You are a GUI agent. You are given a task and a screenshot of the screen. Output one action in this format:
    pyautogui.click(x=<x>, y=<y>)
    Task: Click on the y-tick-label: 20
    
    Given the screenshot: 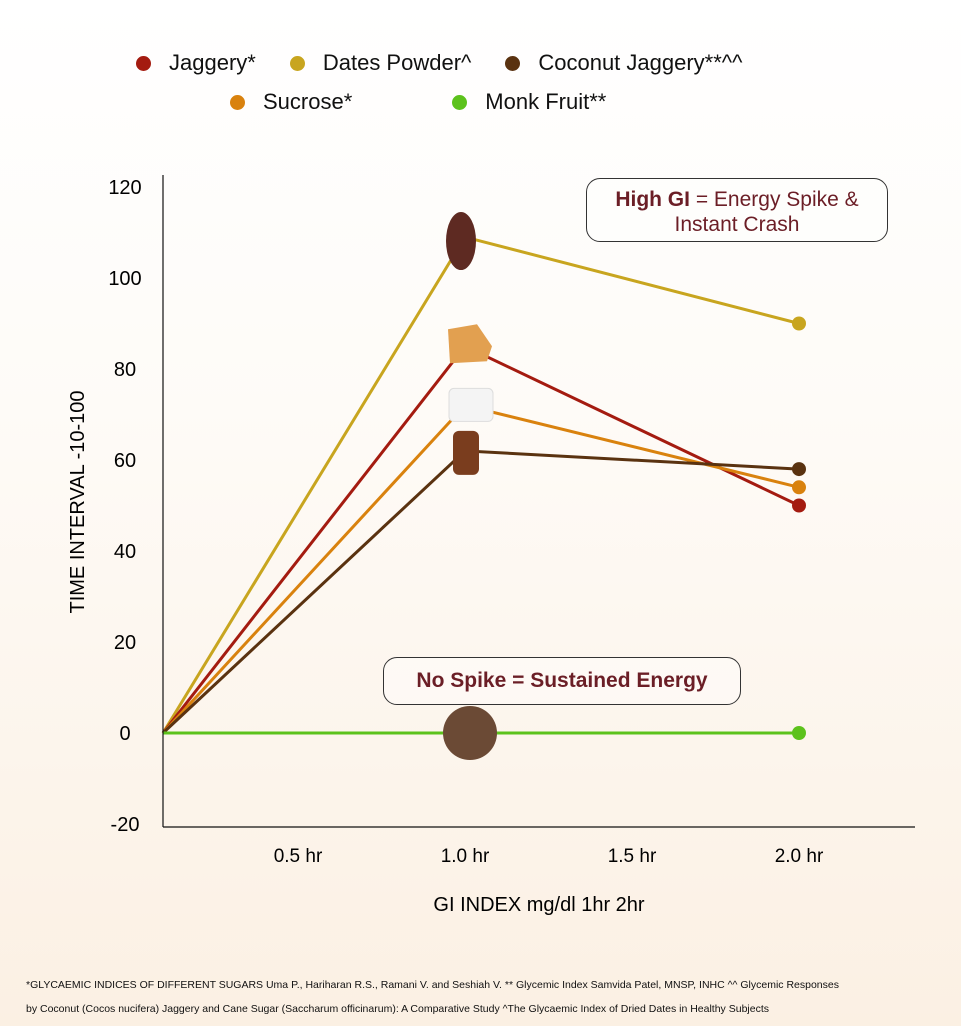 What is the action you would take?
    pyautogui.click(x=125, y=643)
    